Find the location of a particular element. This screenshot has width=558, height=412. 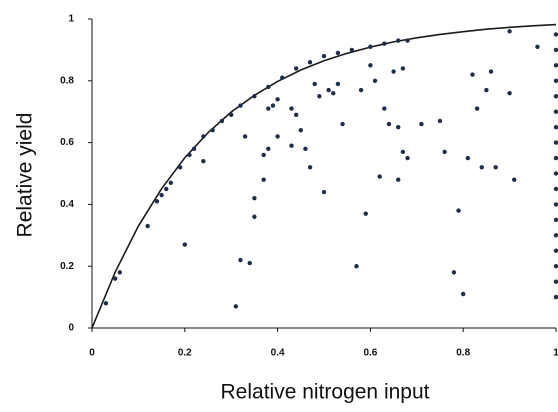

y-tick-label: 0 is located at coordinates (71, 328).